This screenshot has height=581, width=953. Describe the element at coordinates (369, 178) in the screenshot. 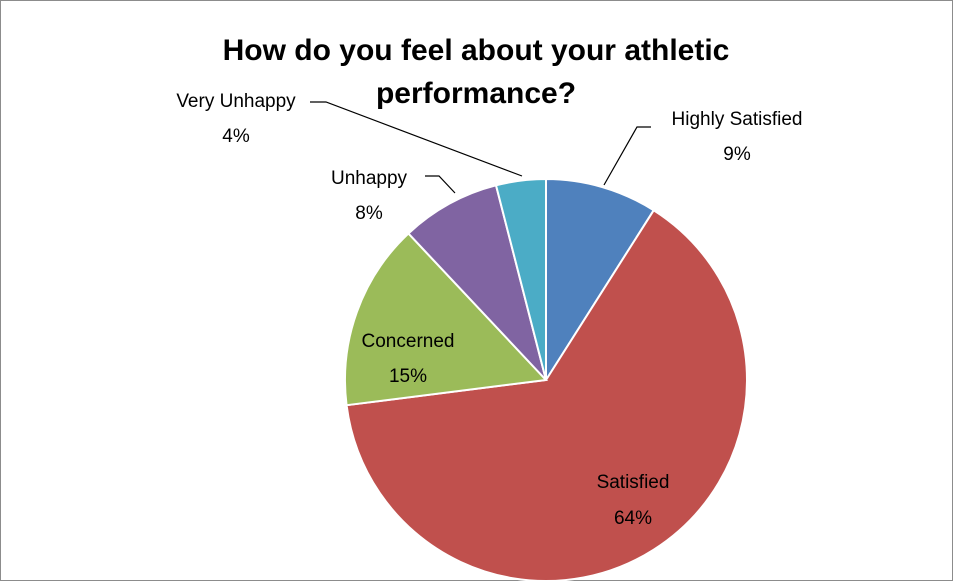

I see `slice-label-unhappy: Unhappy` at that location.